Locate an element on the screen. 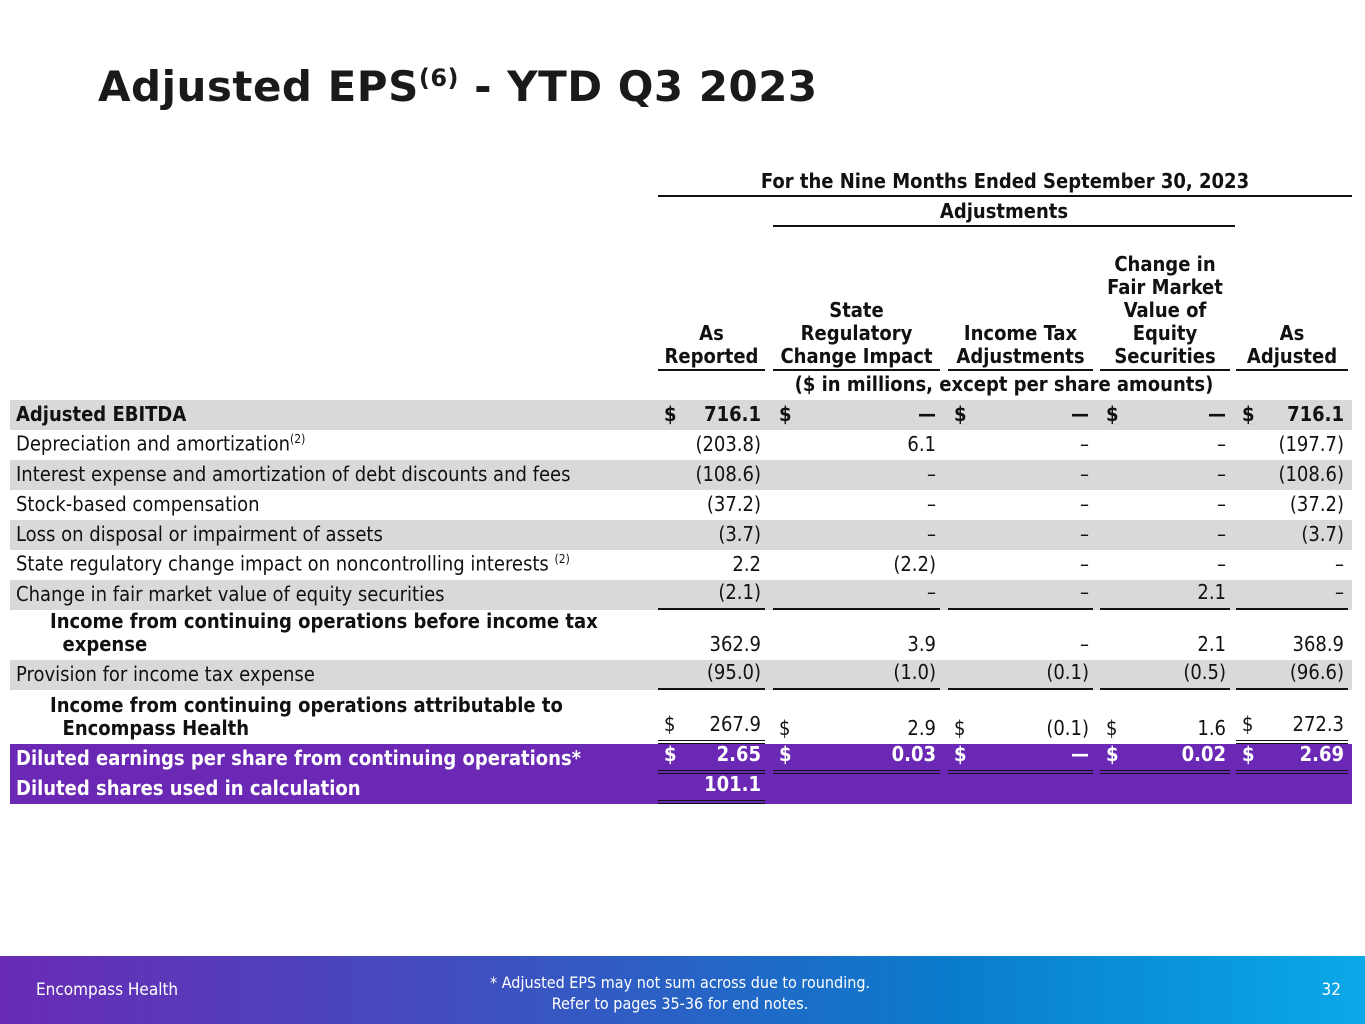 This screenshot has height=1024, width=1365. value: 267.9 is located at coordinates (735, 724).